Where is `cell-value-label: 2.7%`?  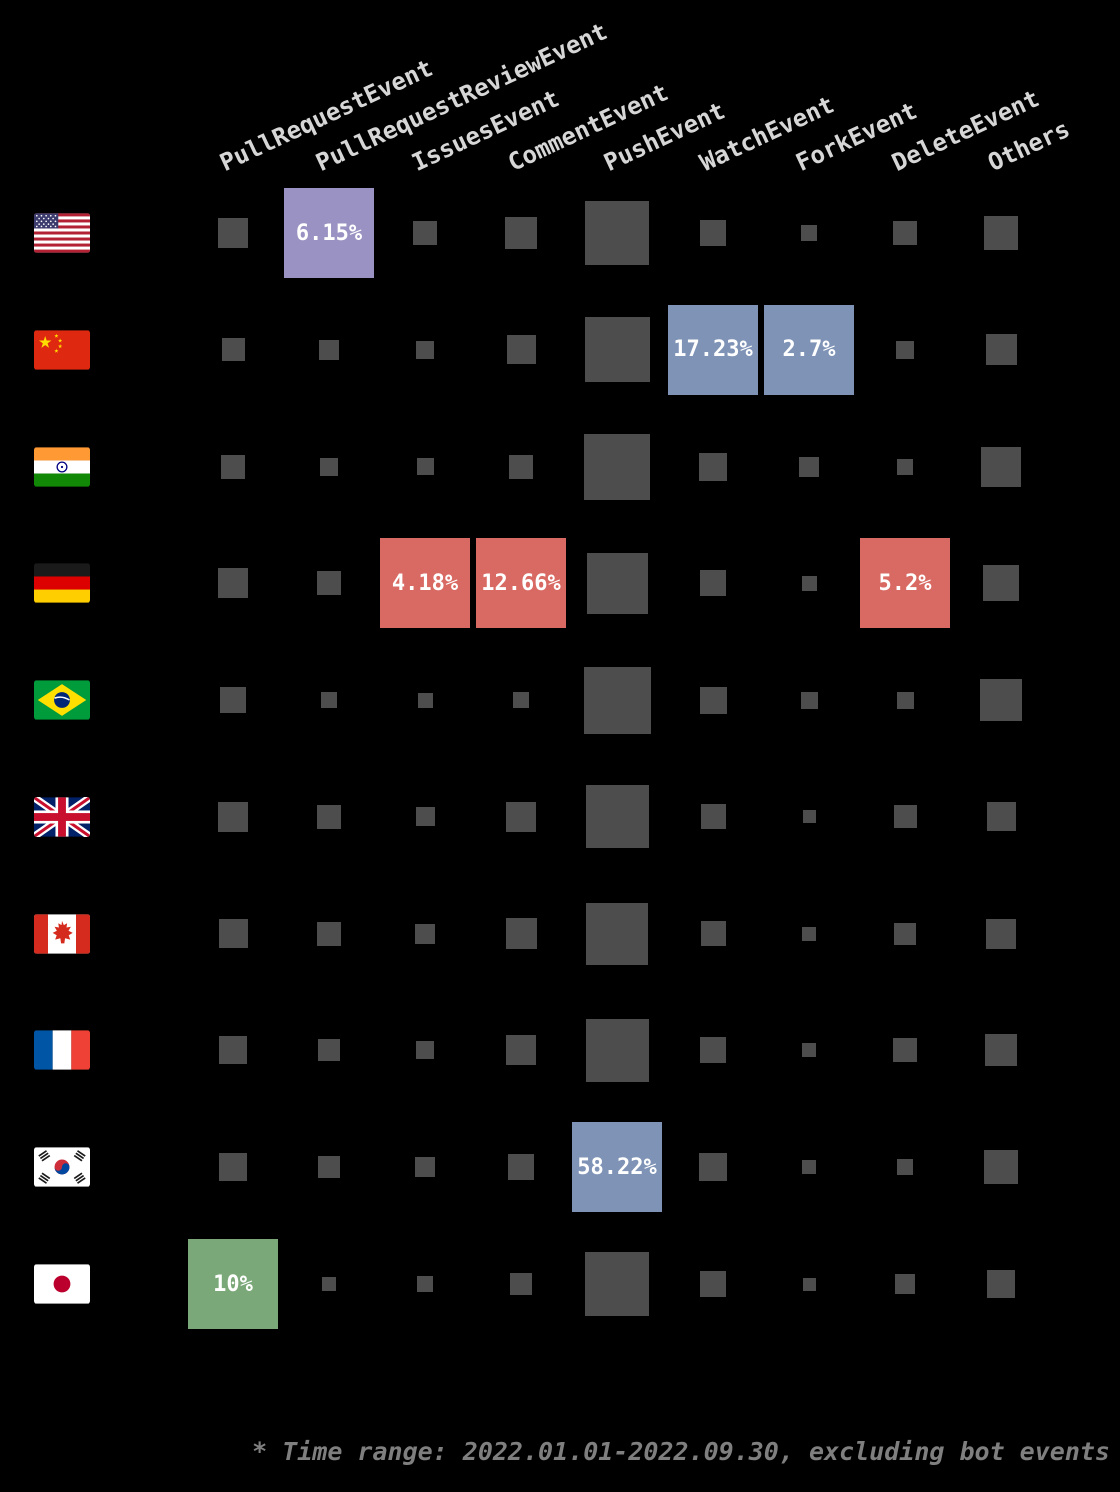 cell-value-label: 2.7% is located at coordinates (809, 350).